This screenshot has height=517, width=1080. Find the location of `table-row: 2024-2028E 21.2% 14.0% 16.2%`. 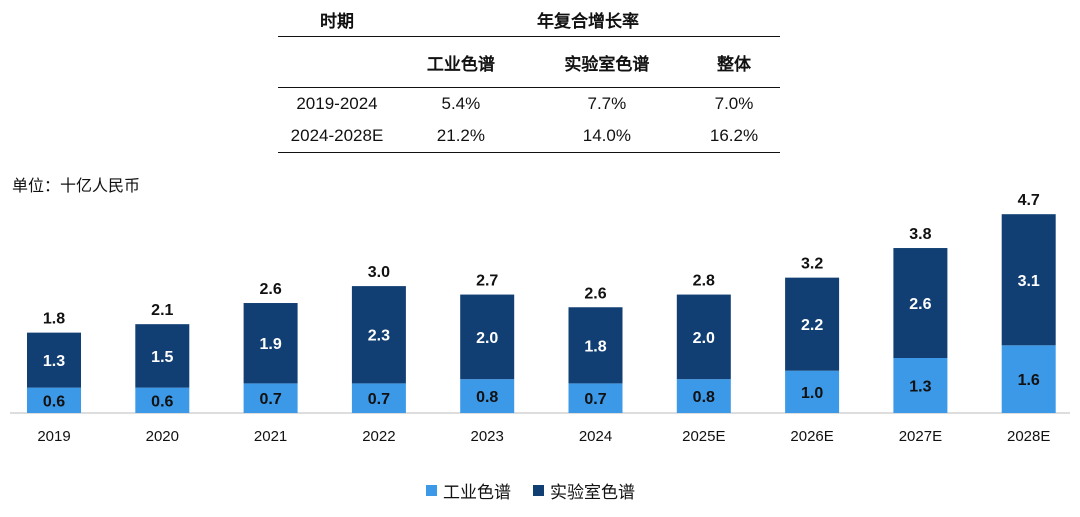

table-row: 2024-2028E 21.2% 14.0% 16.2% is located at coordinates (529, 136).